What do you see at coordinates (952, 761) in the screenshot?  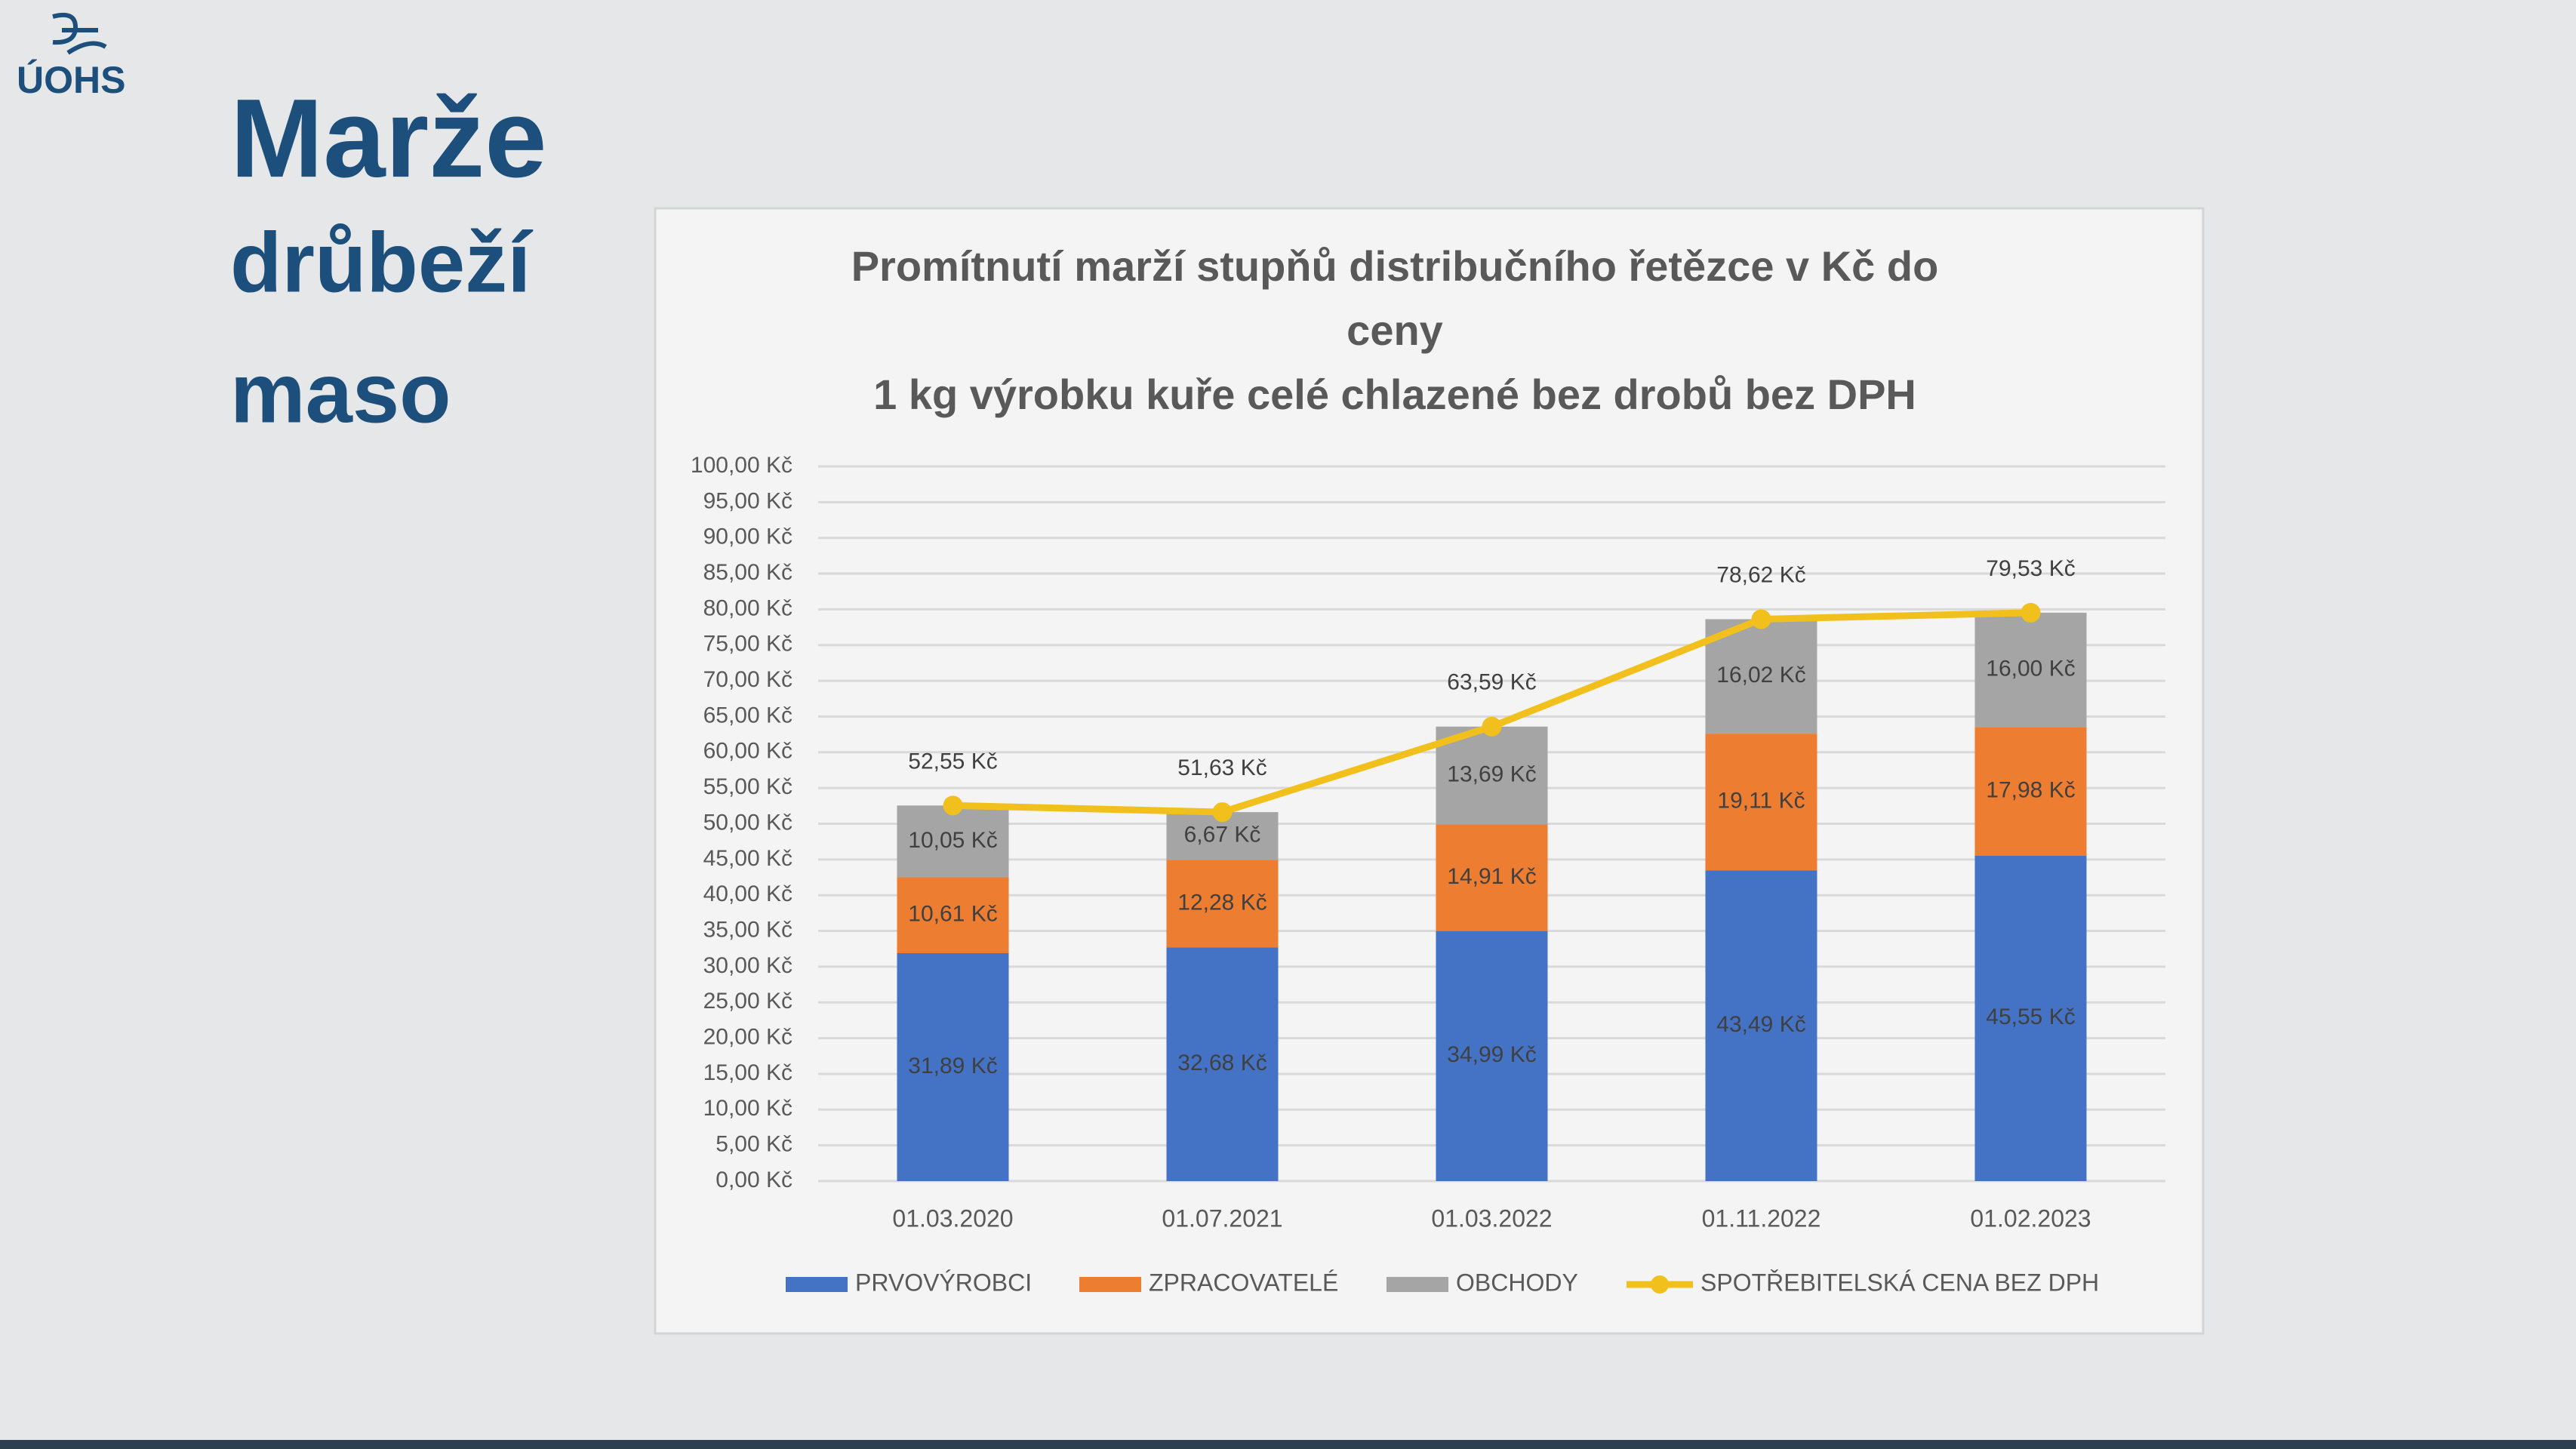 I see `data-label: 52,55 Kč` at bounding box center [952, 761].